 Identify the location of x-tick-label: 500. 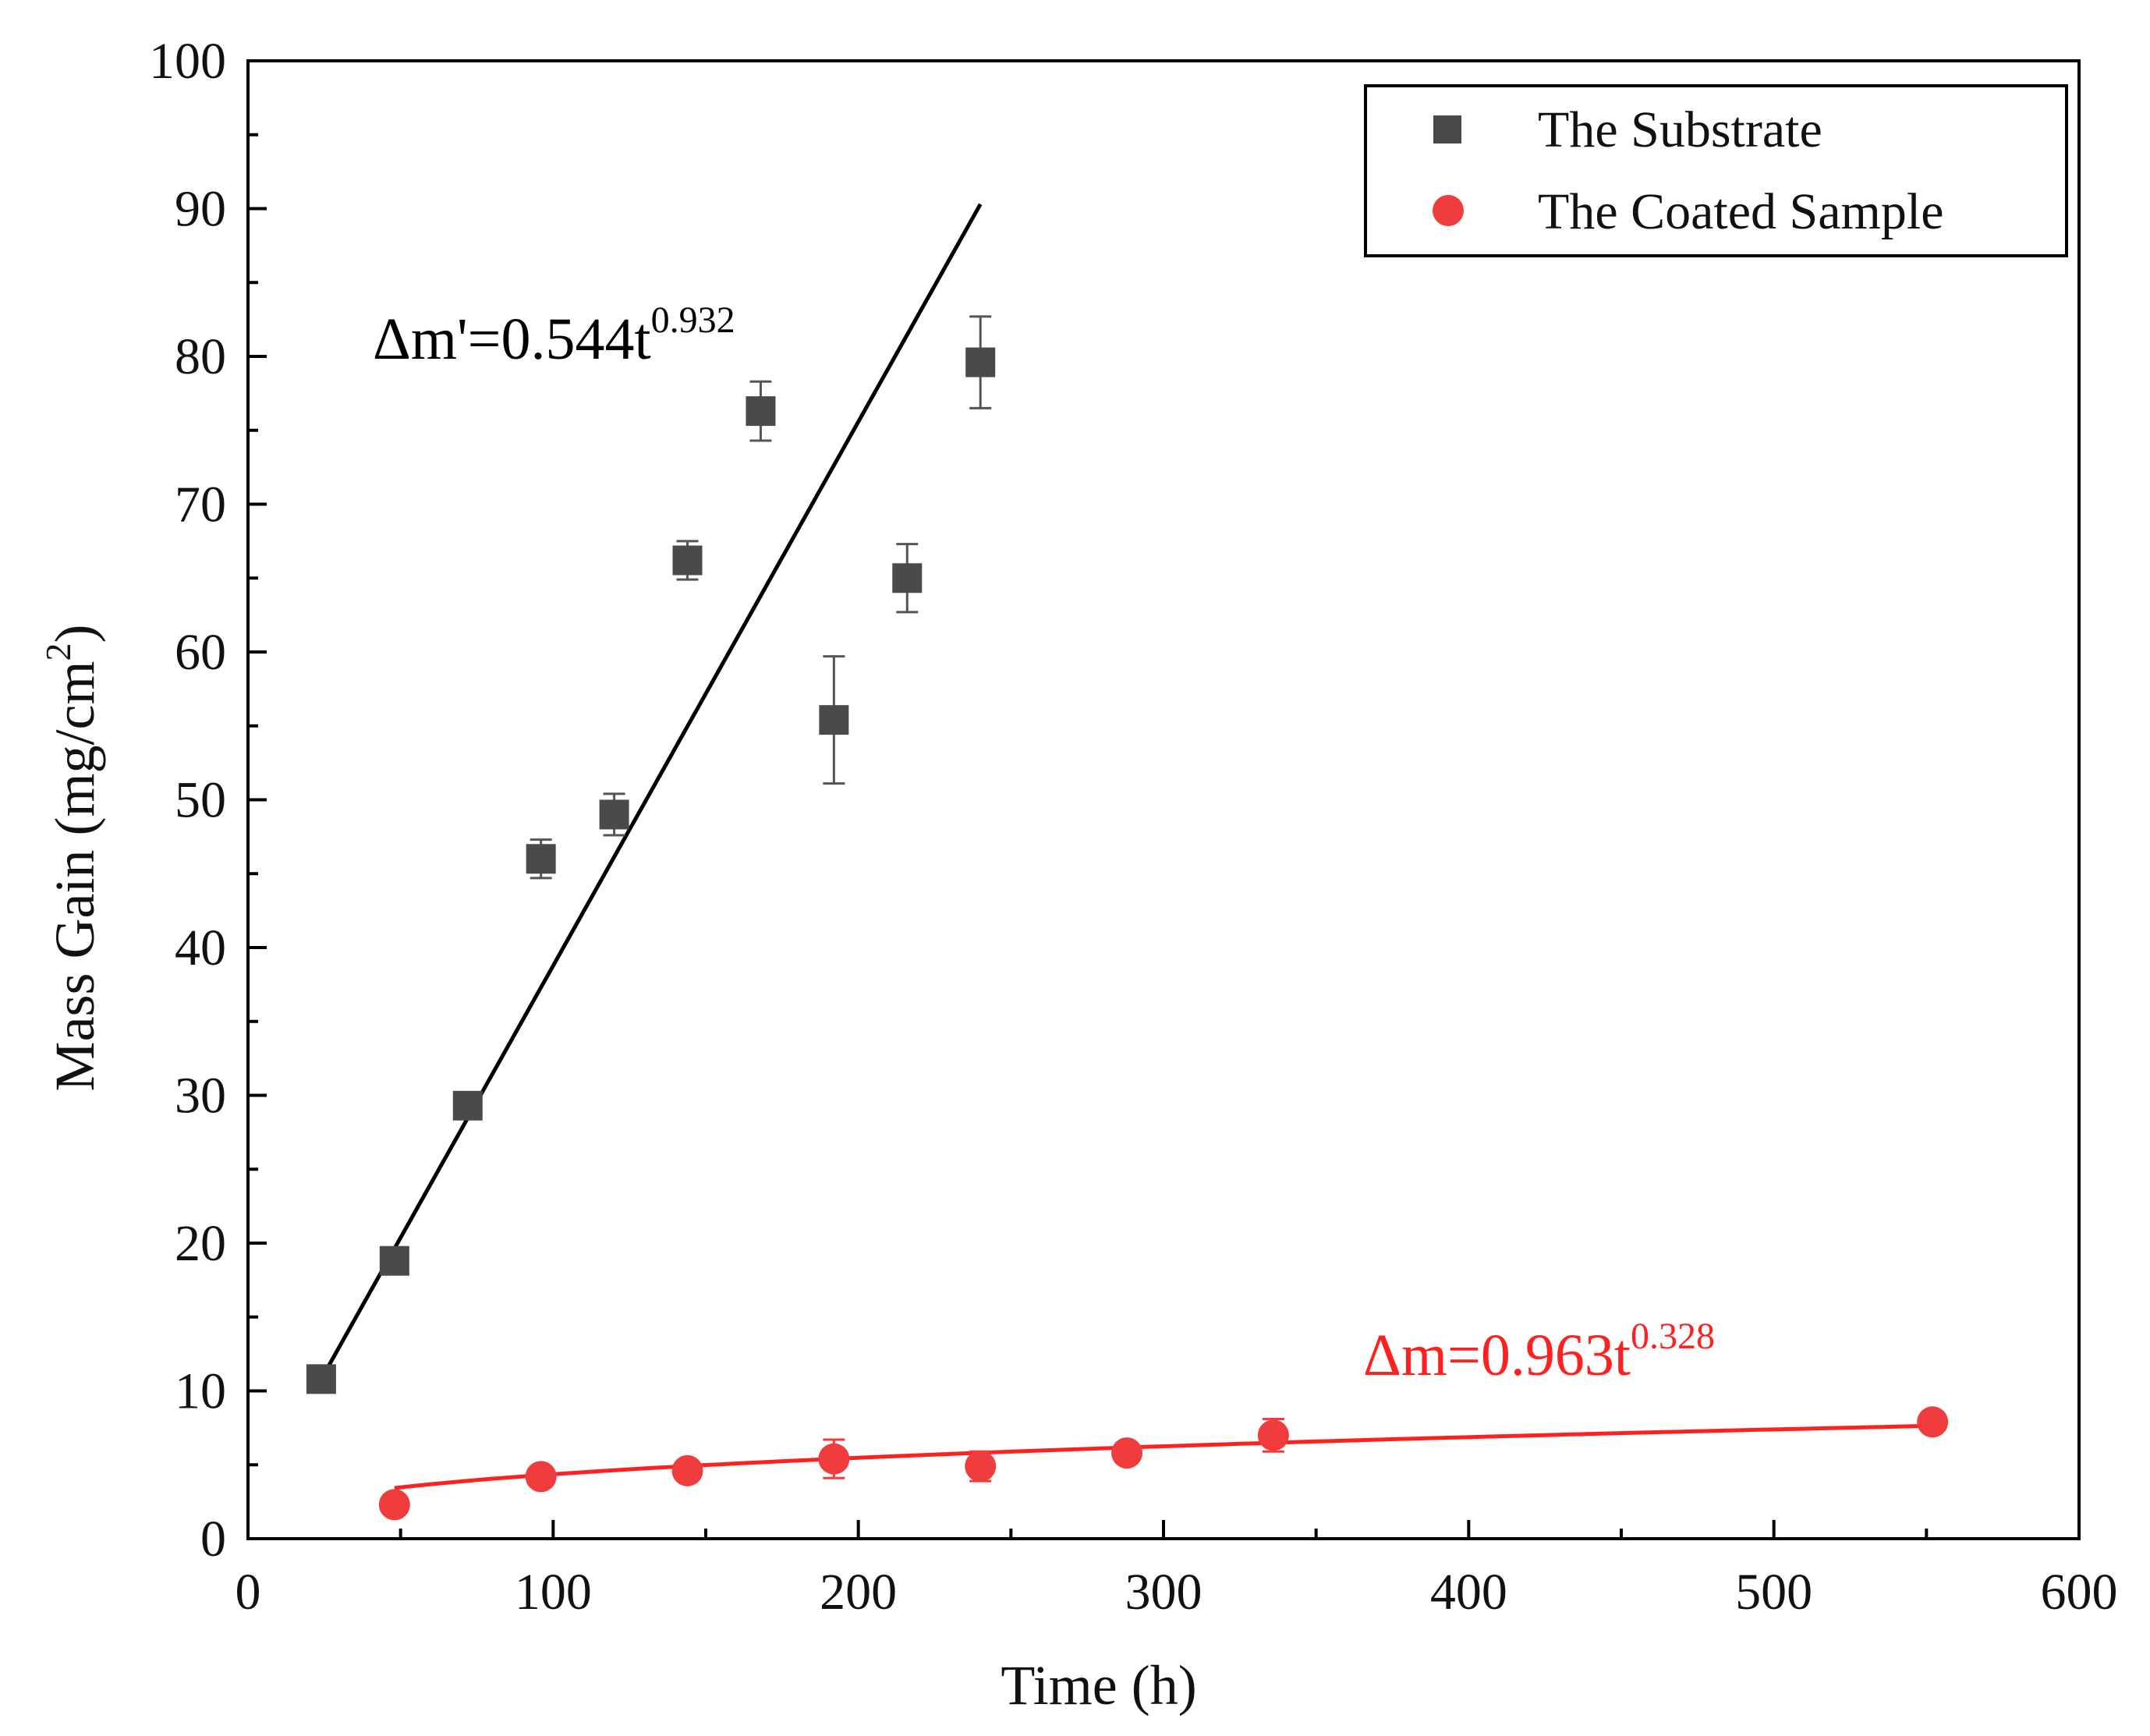
(1774, 1592).